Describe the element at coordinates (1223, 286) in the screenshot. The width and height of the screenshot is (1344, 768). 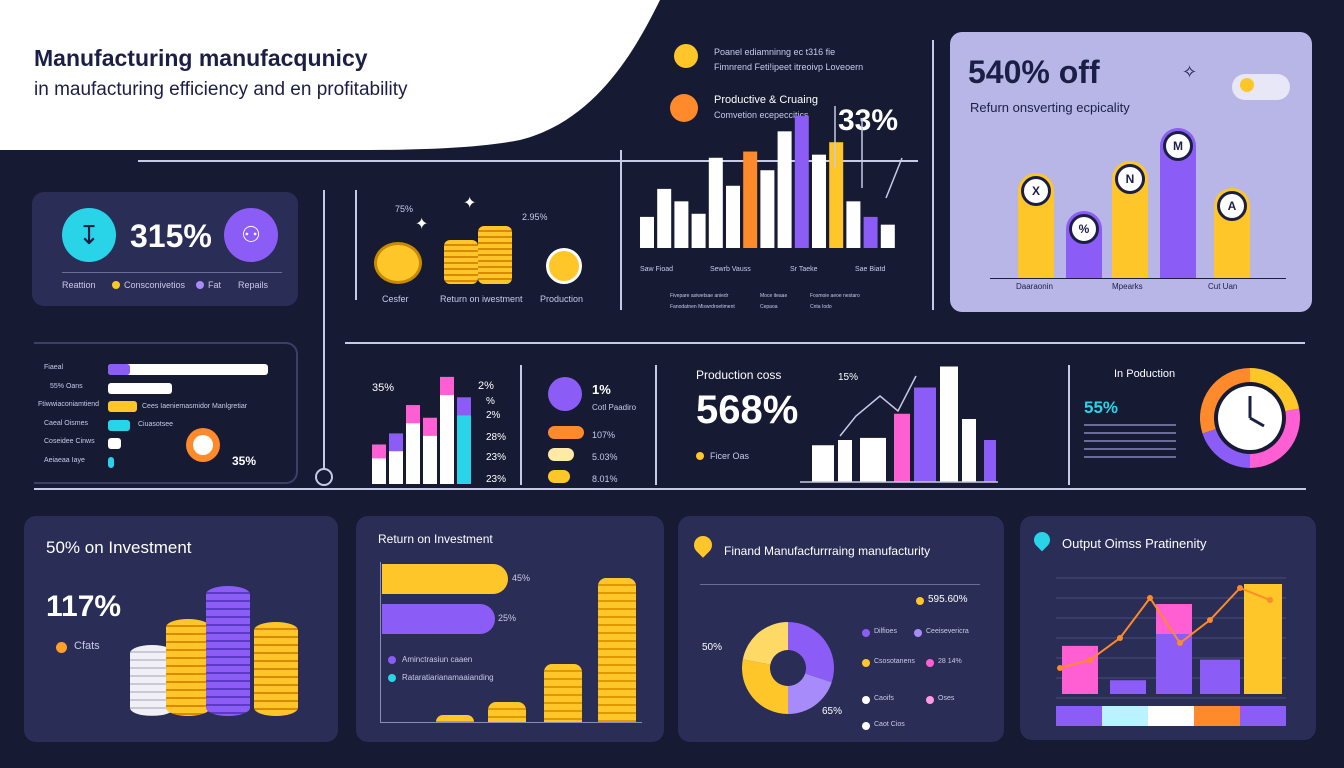
I see `return-category-3: Cut Uan` at that location.